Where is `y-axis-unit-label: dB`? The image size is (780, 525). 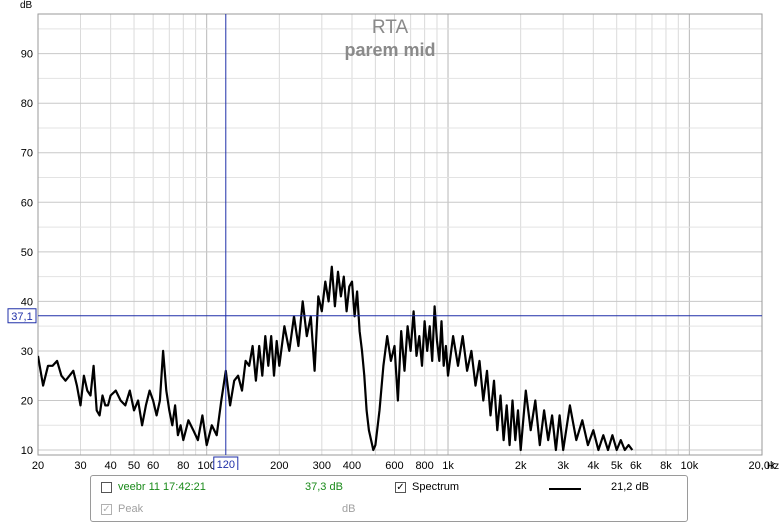 y-axis-unit-label: dB is located at coordinates (26, 5).